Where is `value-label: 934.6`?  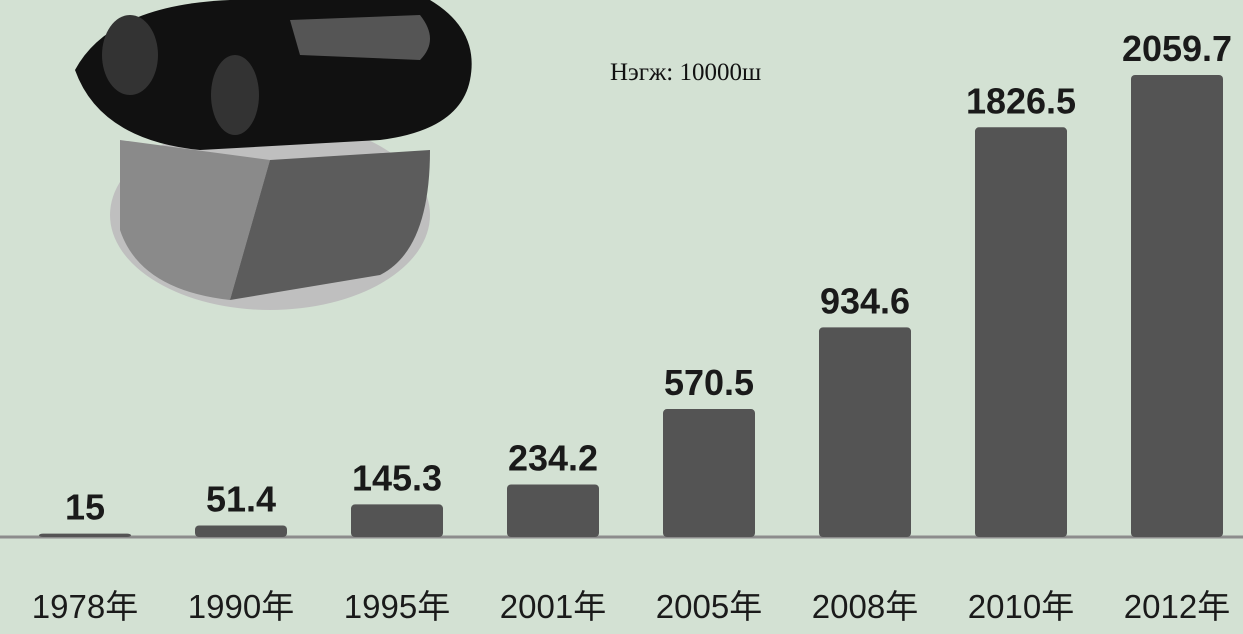
value-label: 934.6 is located at coordinates (865, 300).